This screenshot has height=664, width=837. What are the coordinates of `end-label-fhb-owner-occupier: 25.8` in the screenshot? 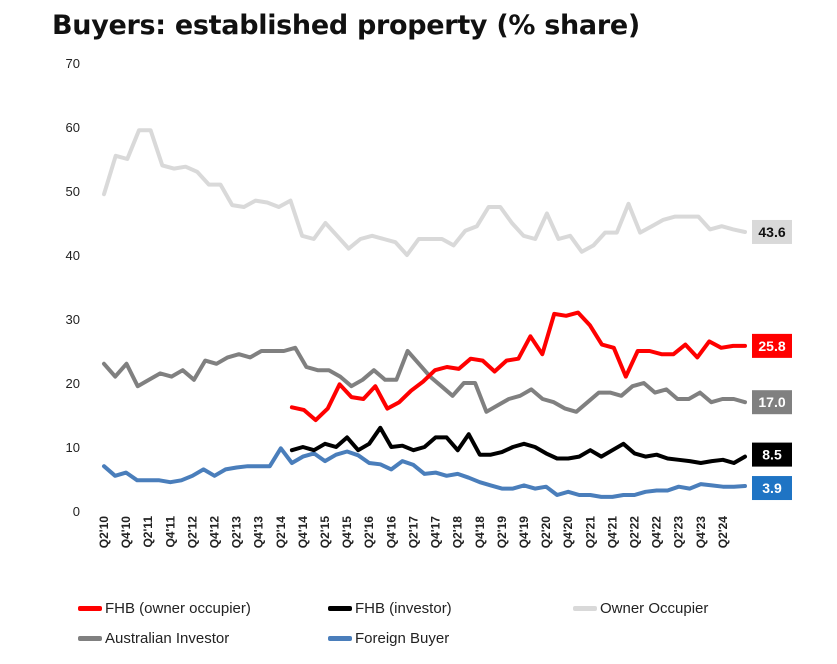 It's located at (771, 346).